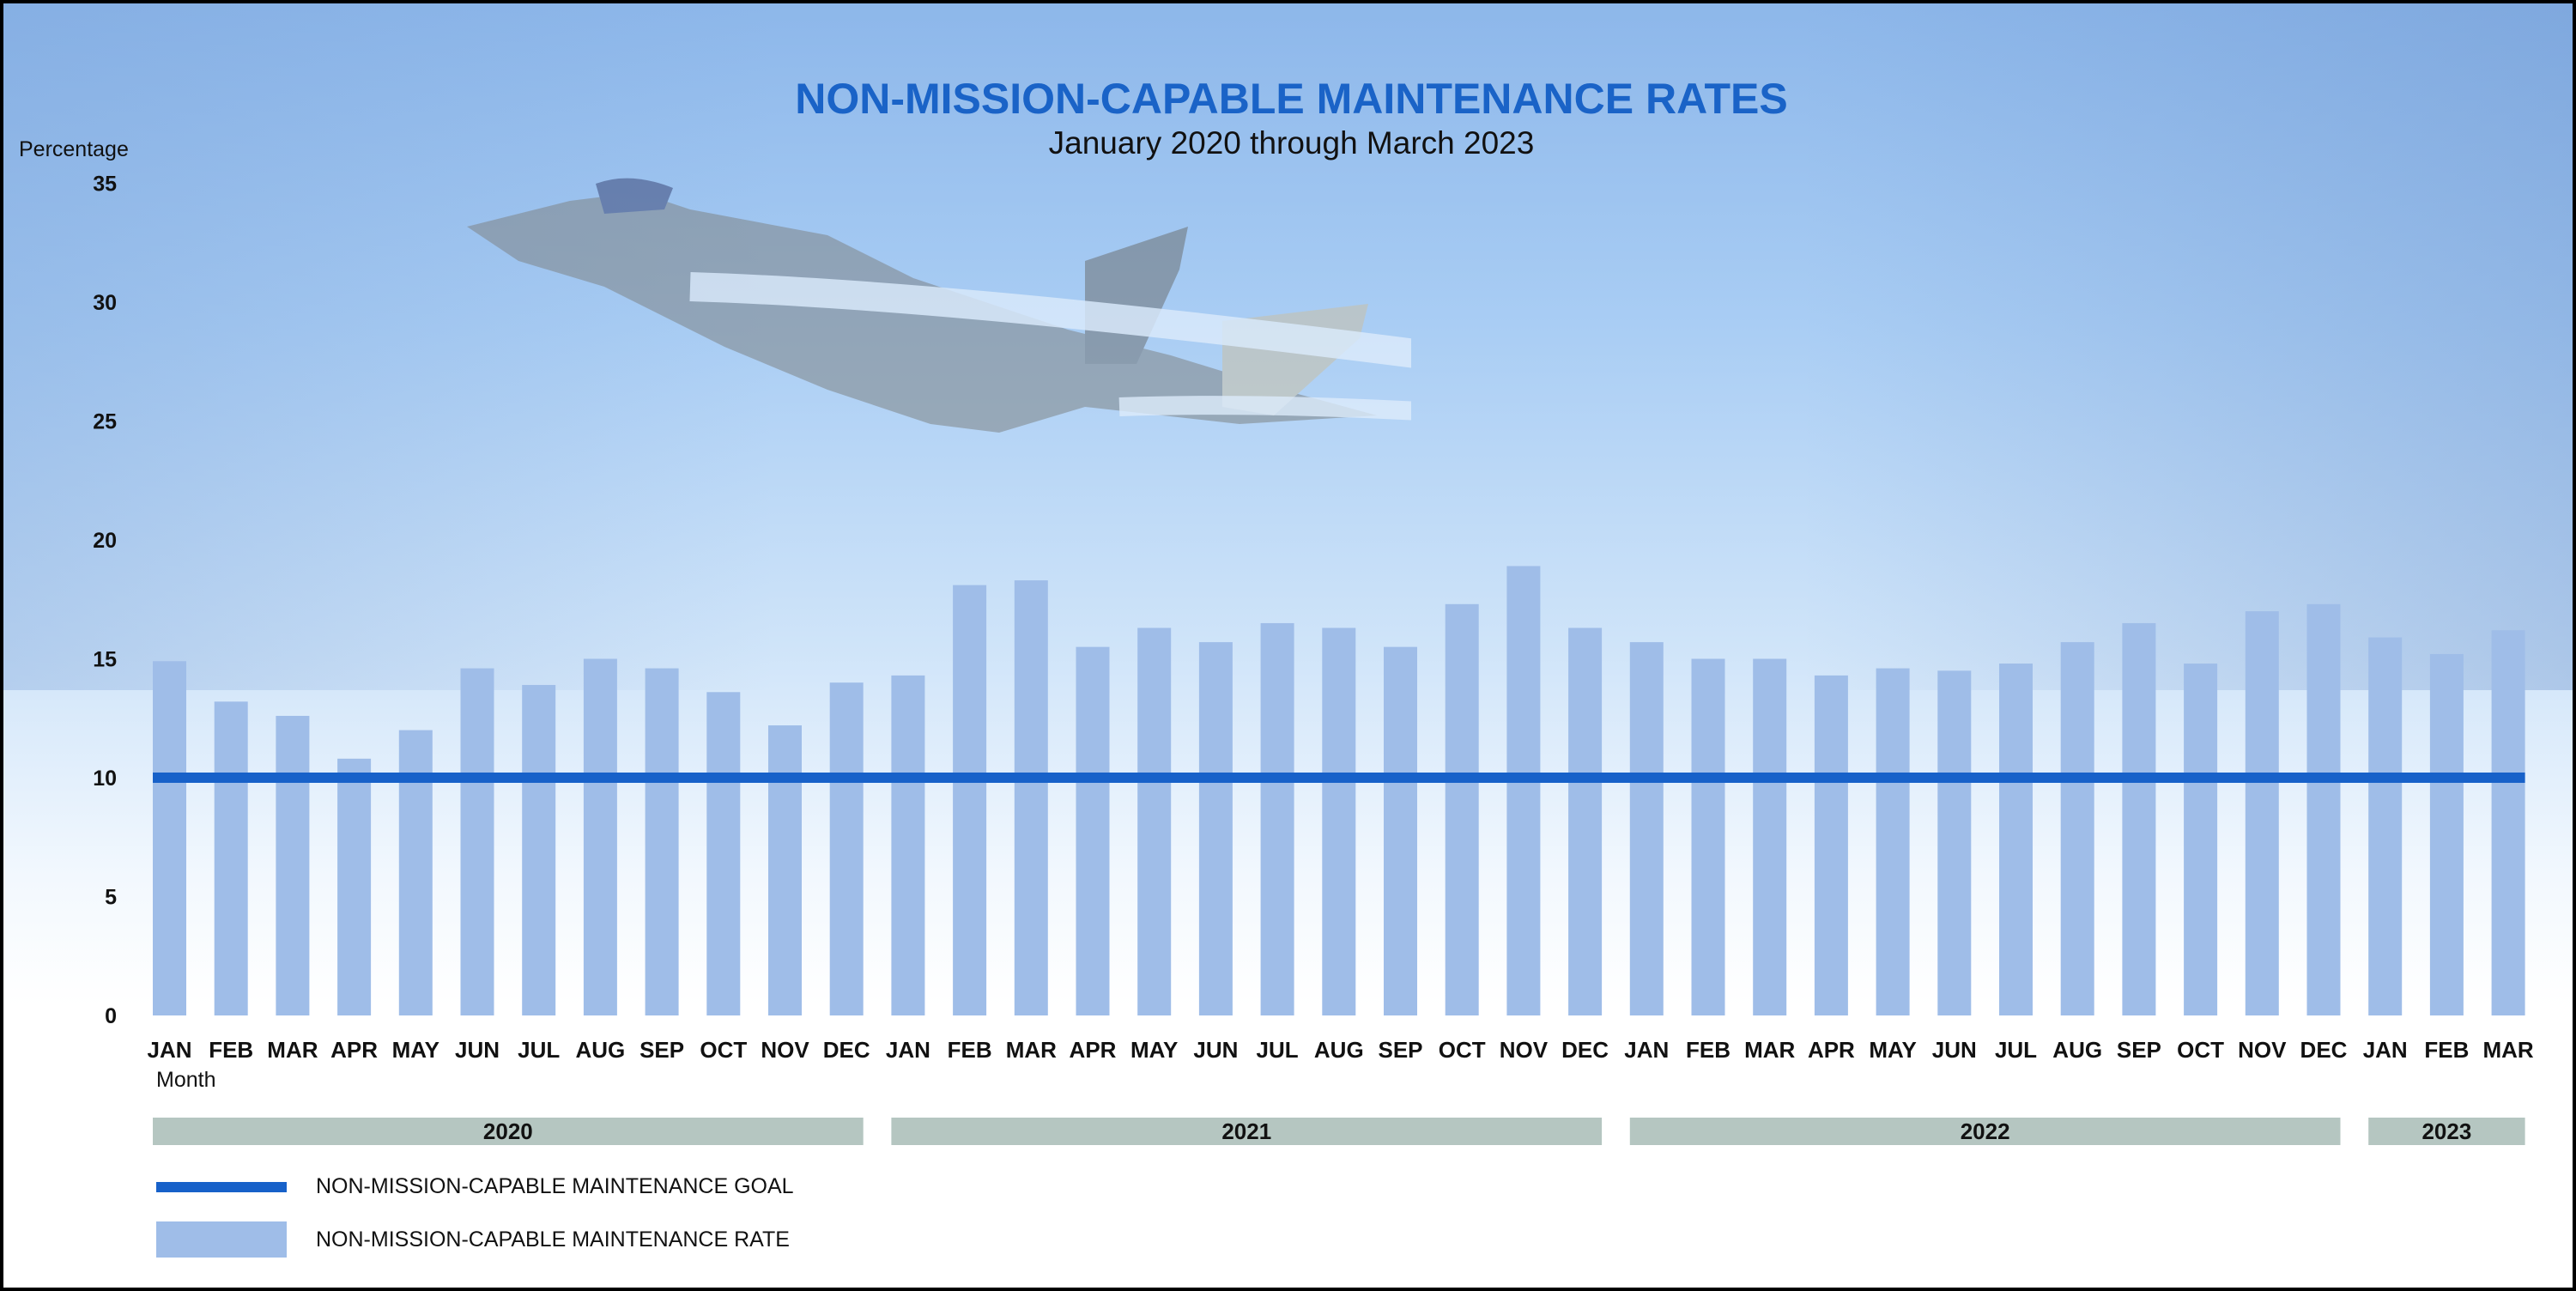 This screenshot has height=1291, width=2576. Describe the element at coordinates (939, 306) in the screenshot. I see `f-35-jet-icon` at that location.